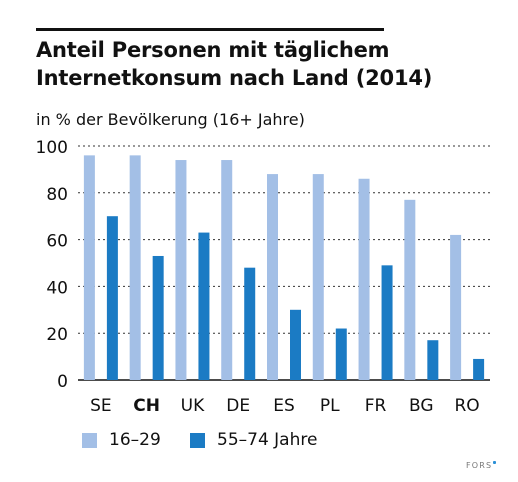  What do you see at coordinates (250, 323) in the screenshot?
I see `bar-old-de` at bounding box center [250, 323].